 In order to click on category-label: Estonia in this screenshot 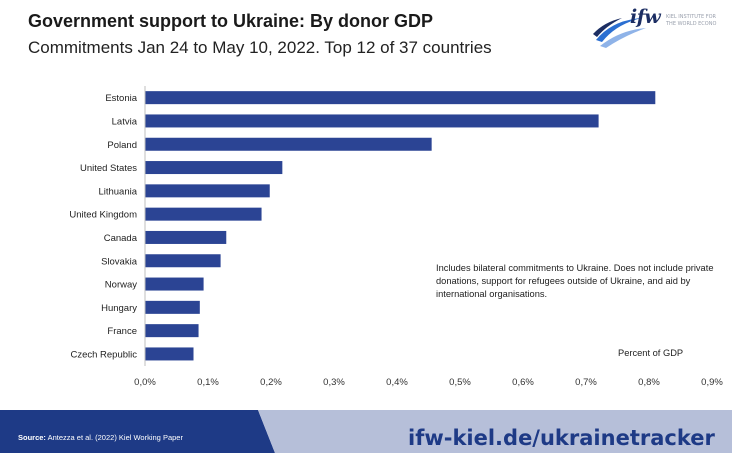, I will do `click(121, 98)`.